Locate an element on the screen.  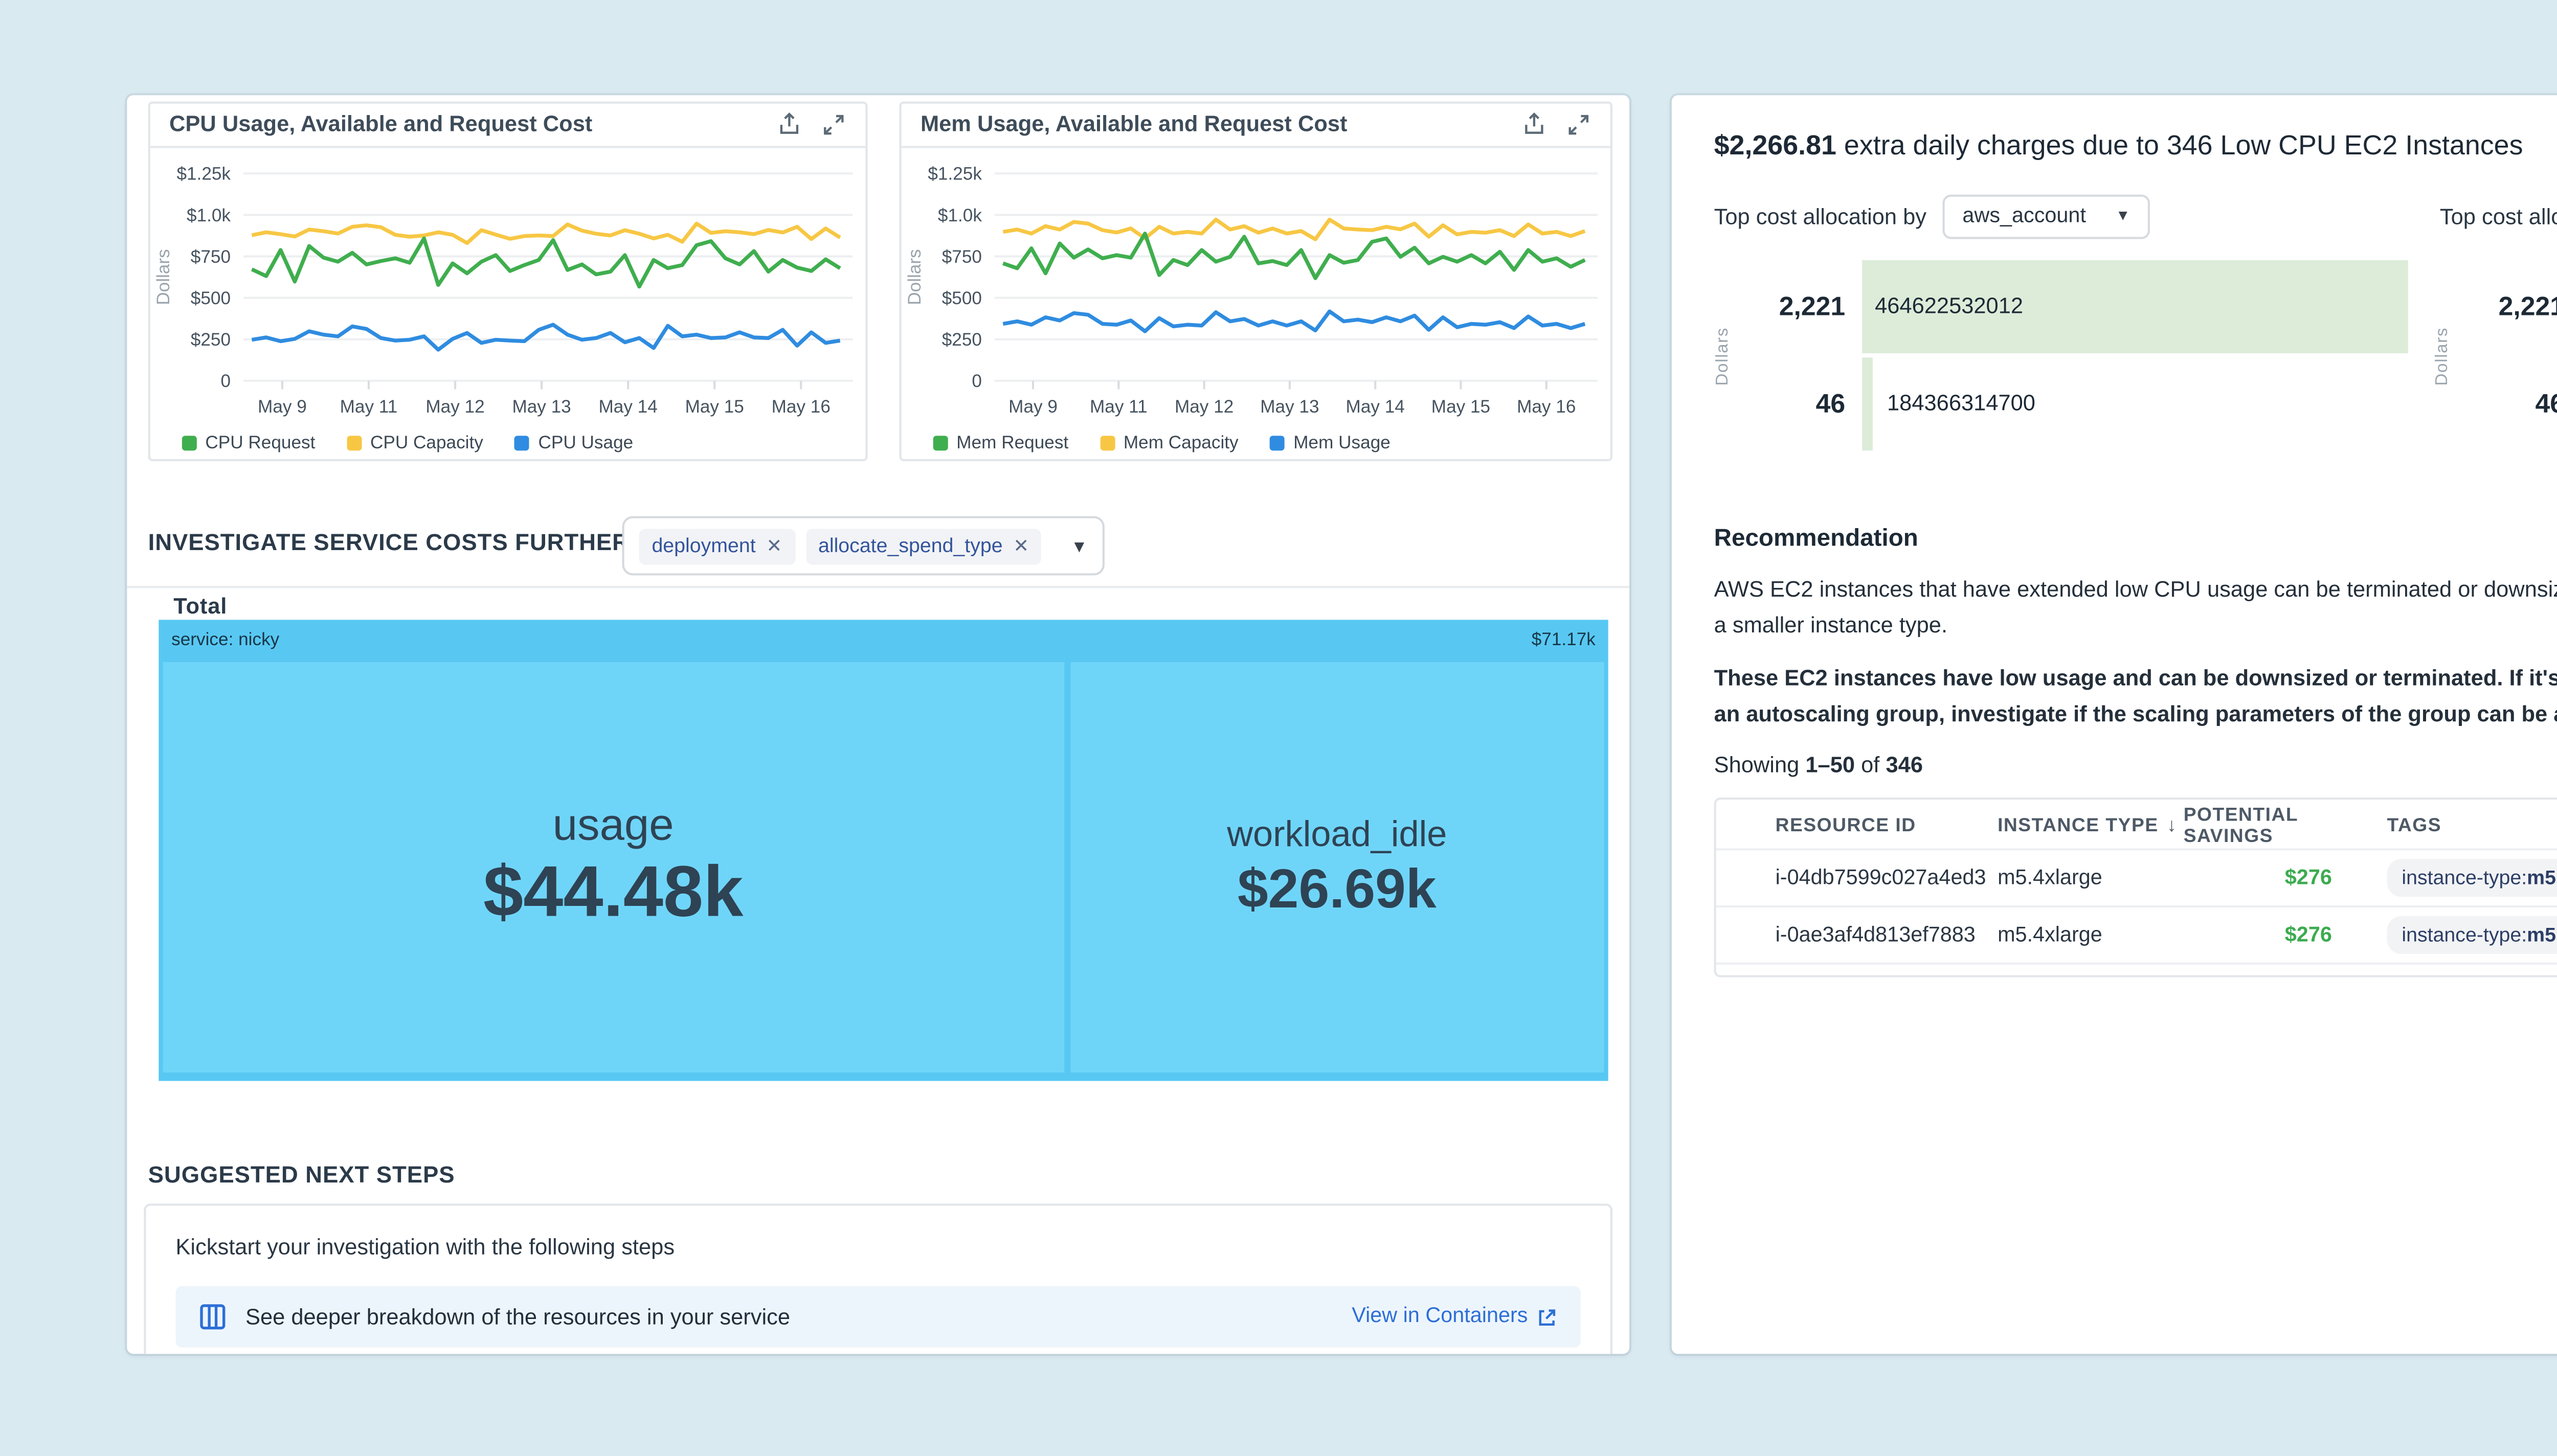
sort-down-icon: ↓ is located at coordinates (2172, 824).